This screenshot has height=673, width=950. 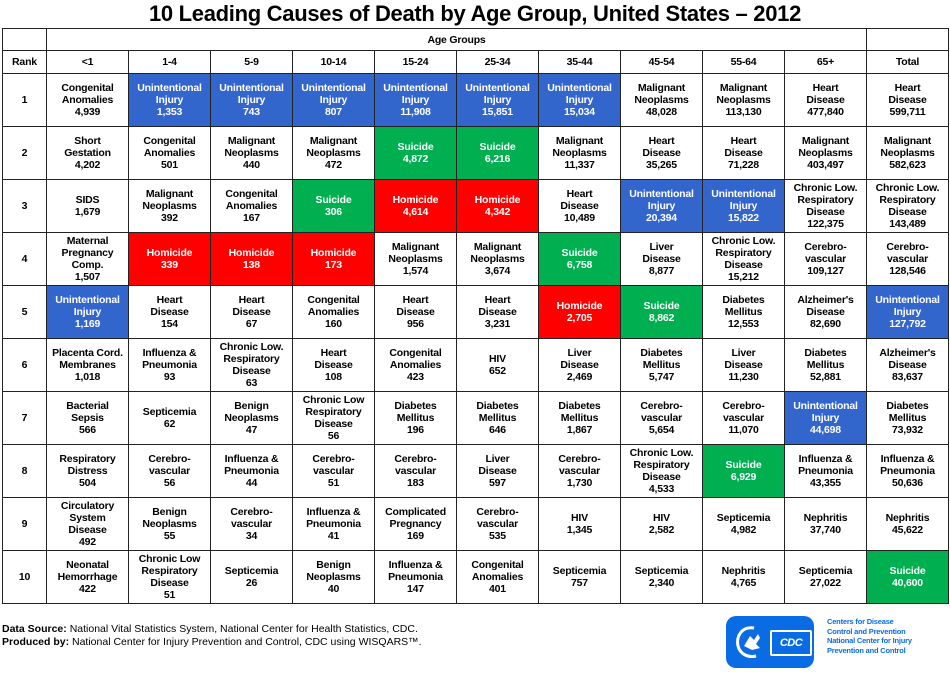 What do you see at coordinates (415, 312) in the screenshot?
I see `cause-cell: Heart Disease 956` at bounding box center [415, 312].